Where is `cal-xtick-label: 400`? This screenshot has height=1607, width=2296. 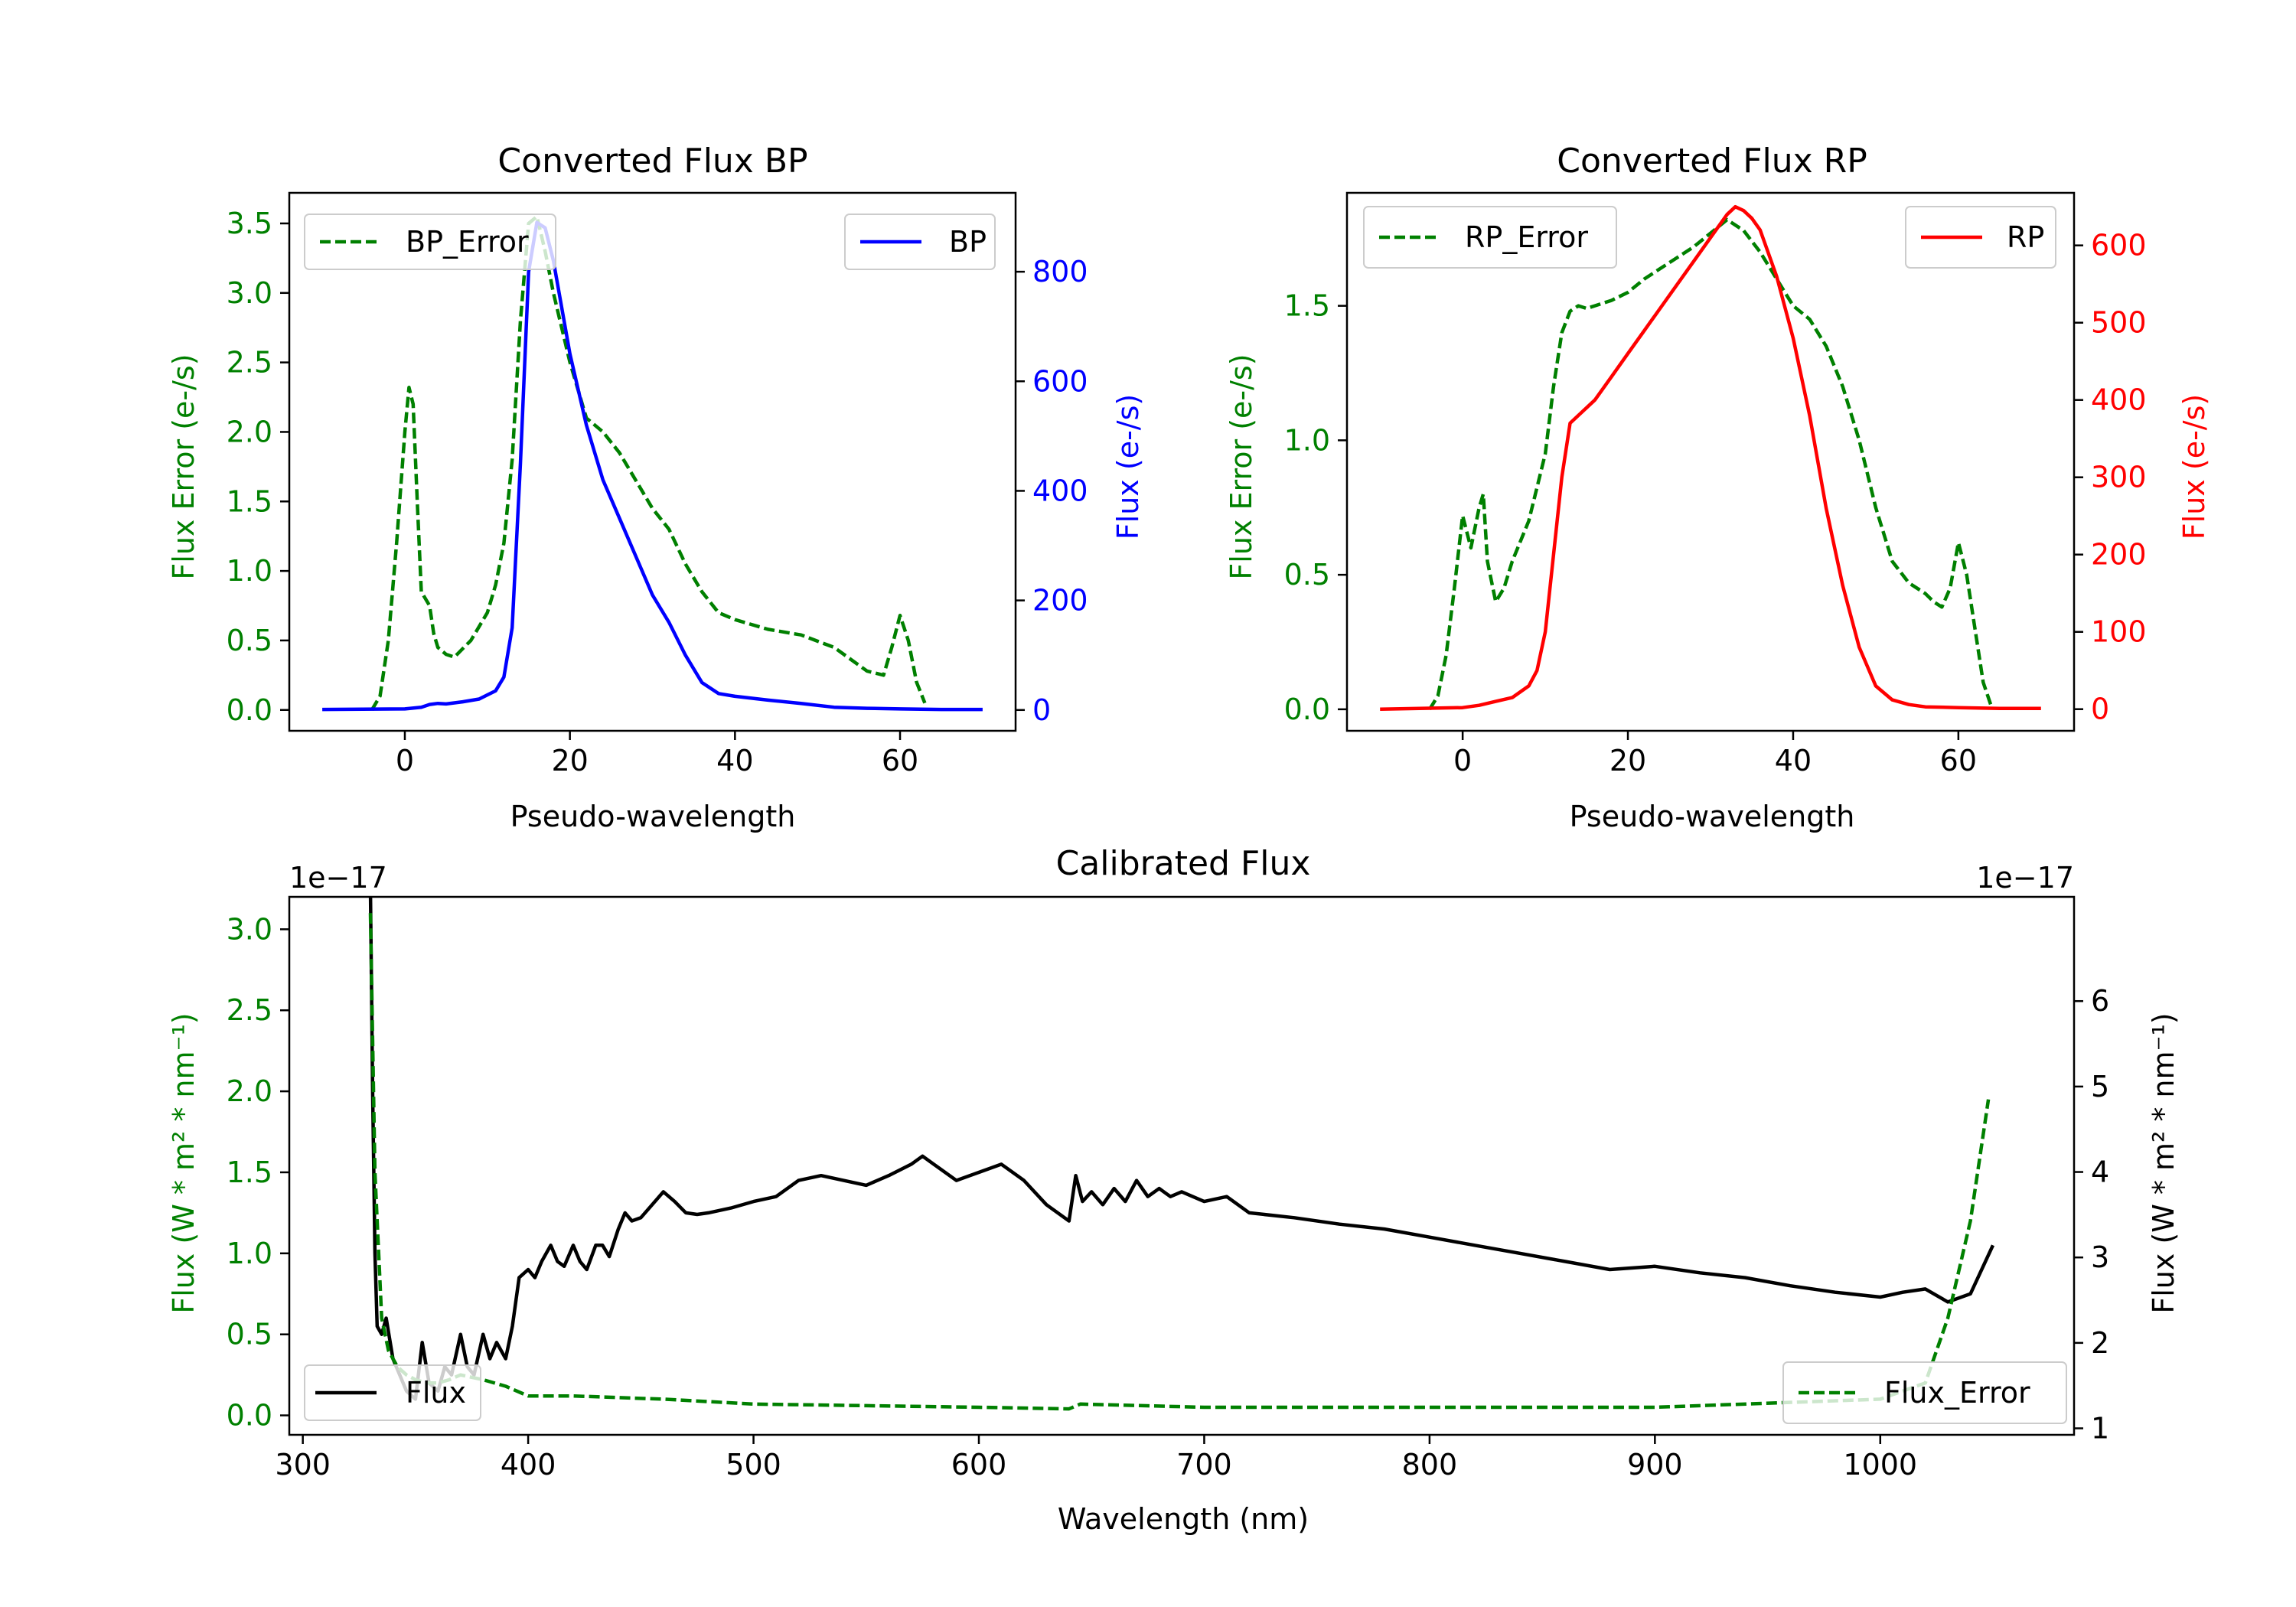
cal-xtick-label: 400 is located at coordinates (528, 1465).